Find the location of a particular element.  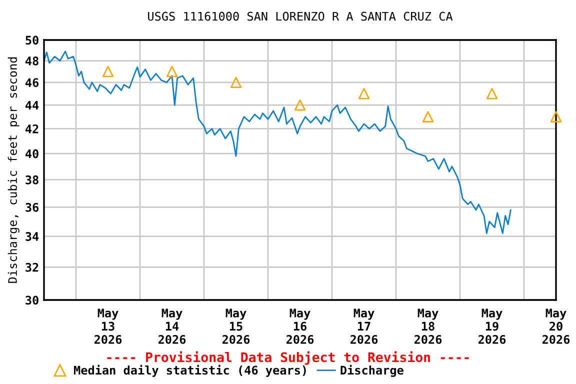

legend-label: Median daily statistic (46 years) is located at coordinates (190, 370).